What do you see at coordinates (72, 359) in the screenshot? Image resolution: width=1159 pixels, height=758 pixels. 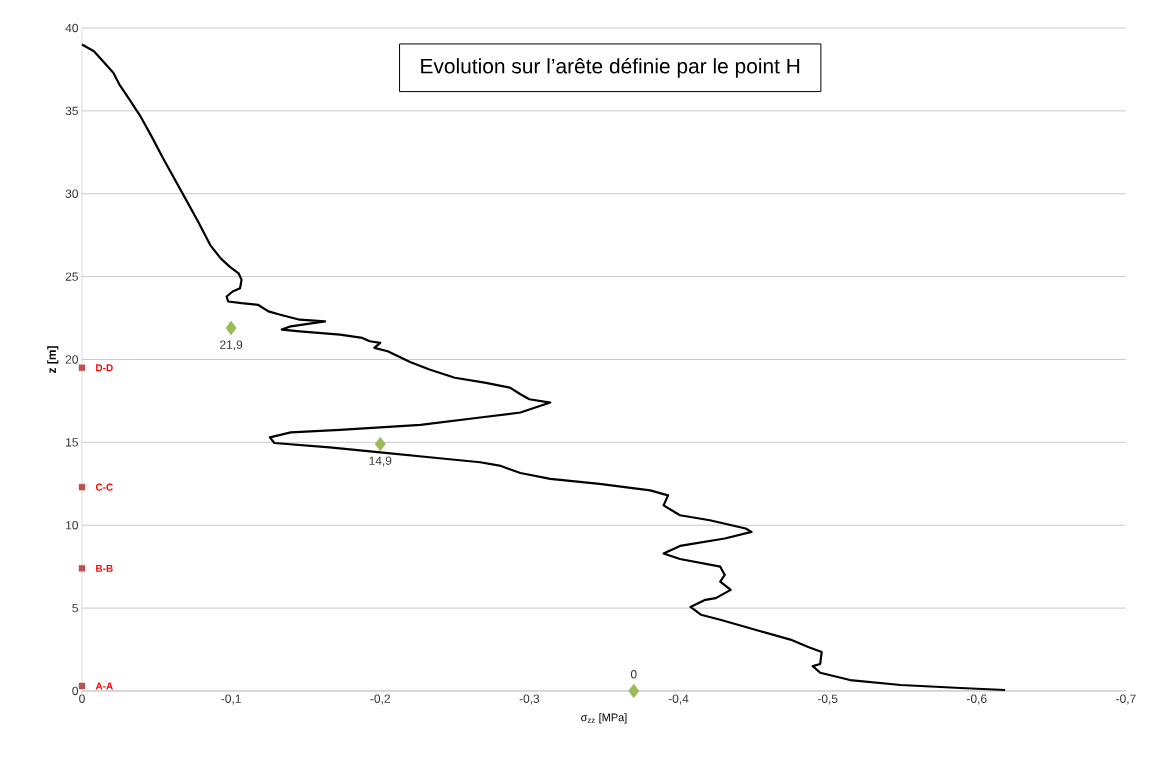 I see `y-tick-label: 20` at bounding box center [72, 359].